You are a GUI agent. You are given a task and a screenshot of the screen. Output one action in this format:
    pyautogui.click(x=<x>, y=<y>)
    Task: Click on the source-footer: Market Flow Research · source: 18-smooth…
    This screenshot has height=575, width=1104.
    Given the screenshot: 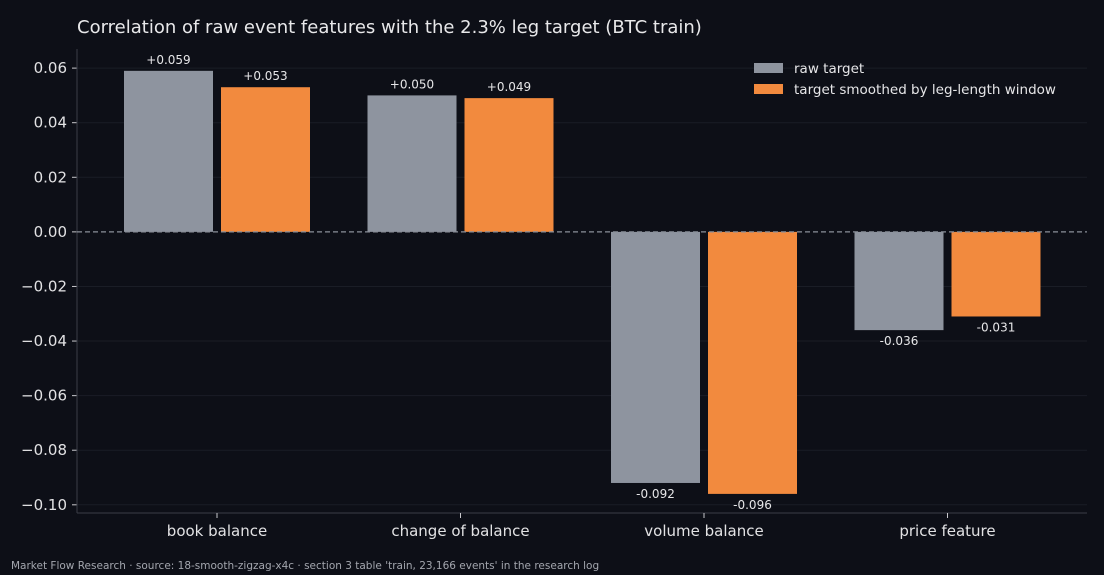 What is the action you would take?
    pyautogui.click(x=305, y=566)
    